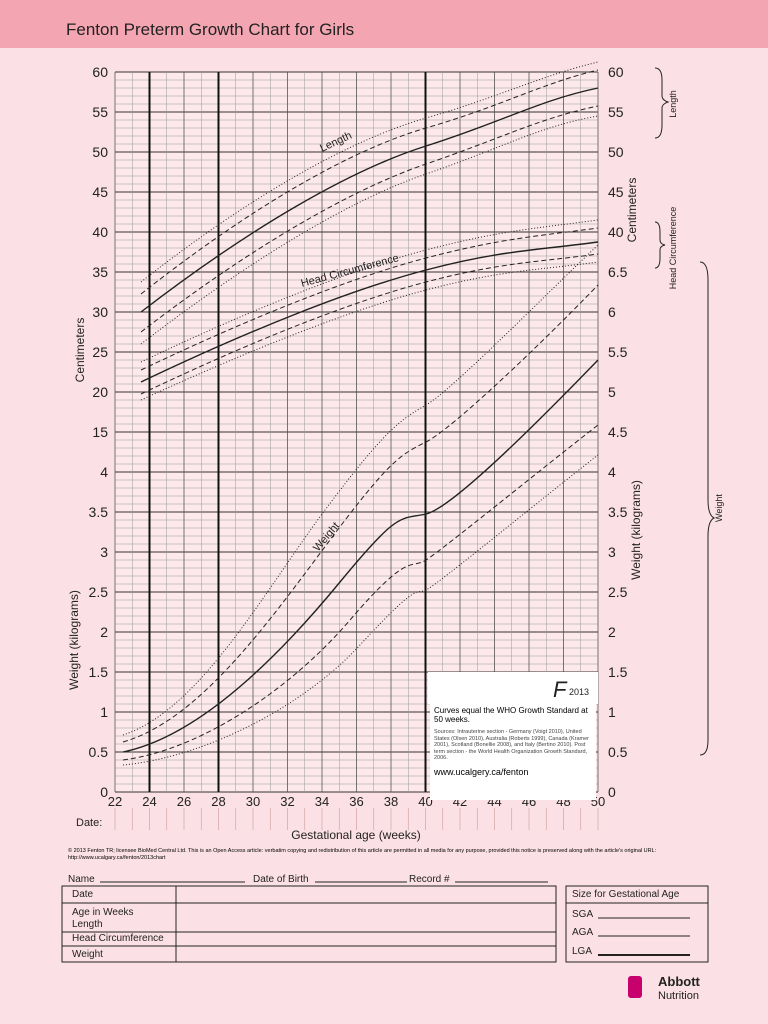  What do you see at coordinates (287, 801) in the screenshot?
I see `x-tick-label: 32` at bounding box center [287, 801].